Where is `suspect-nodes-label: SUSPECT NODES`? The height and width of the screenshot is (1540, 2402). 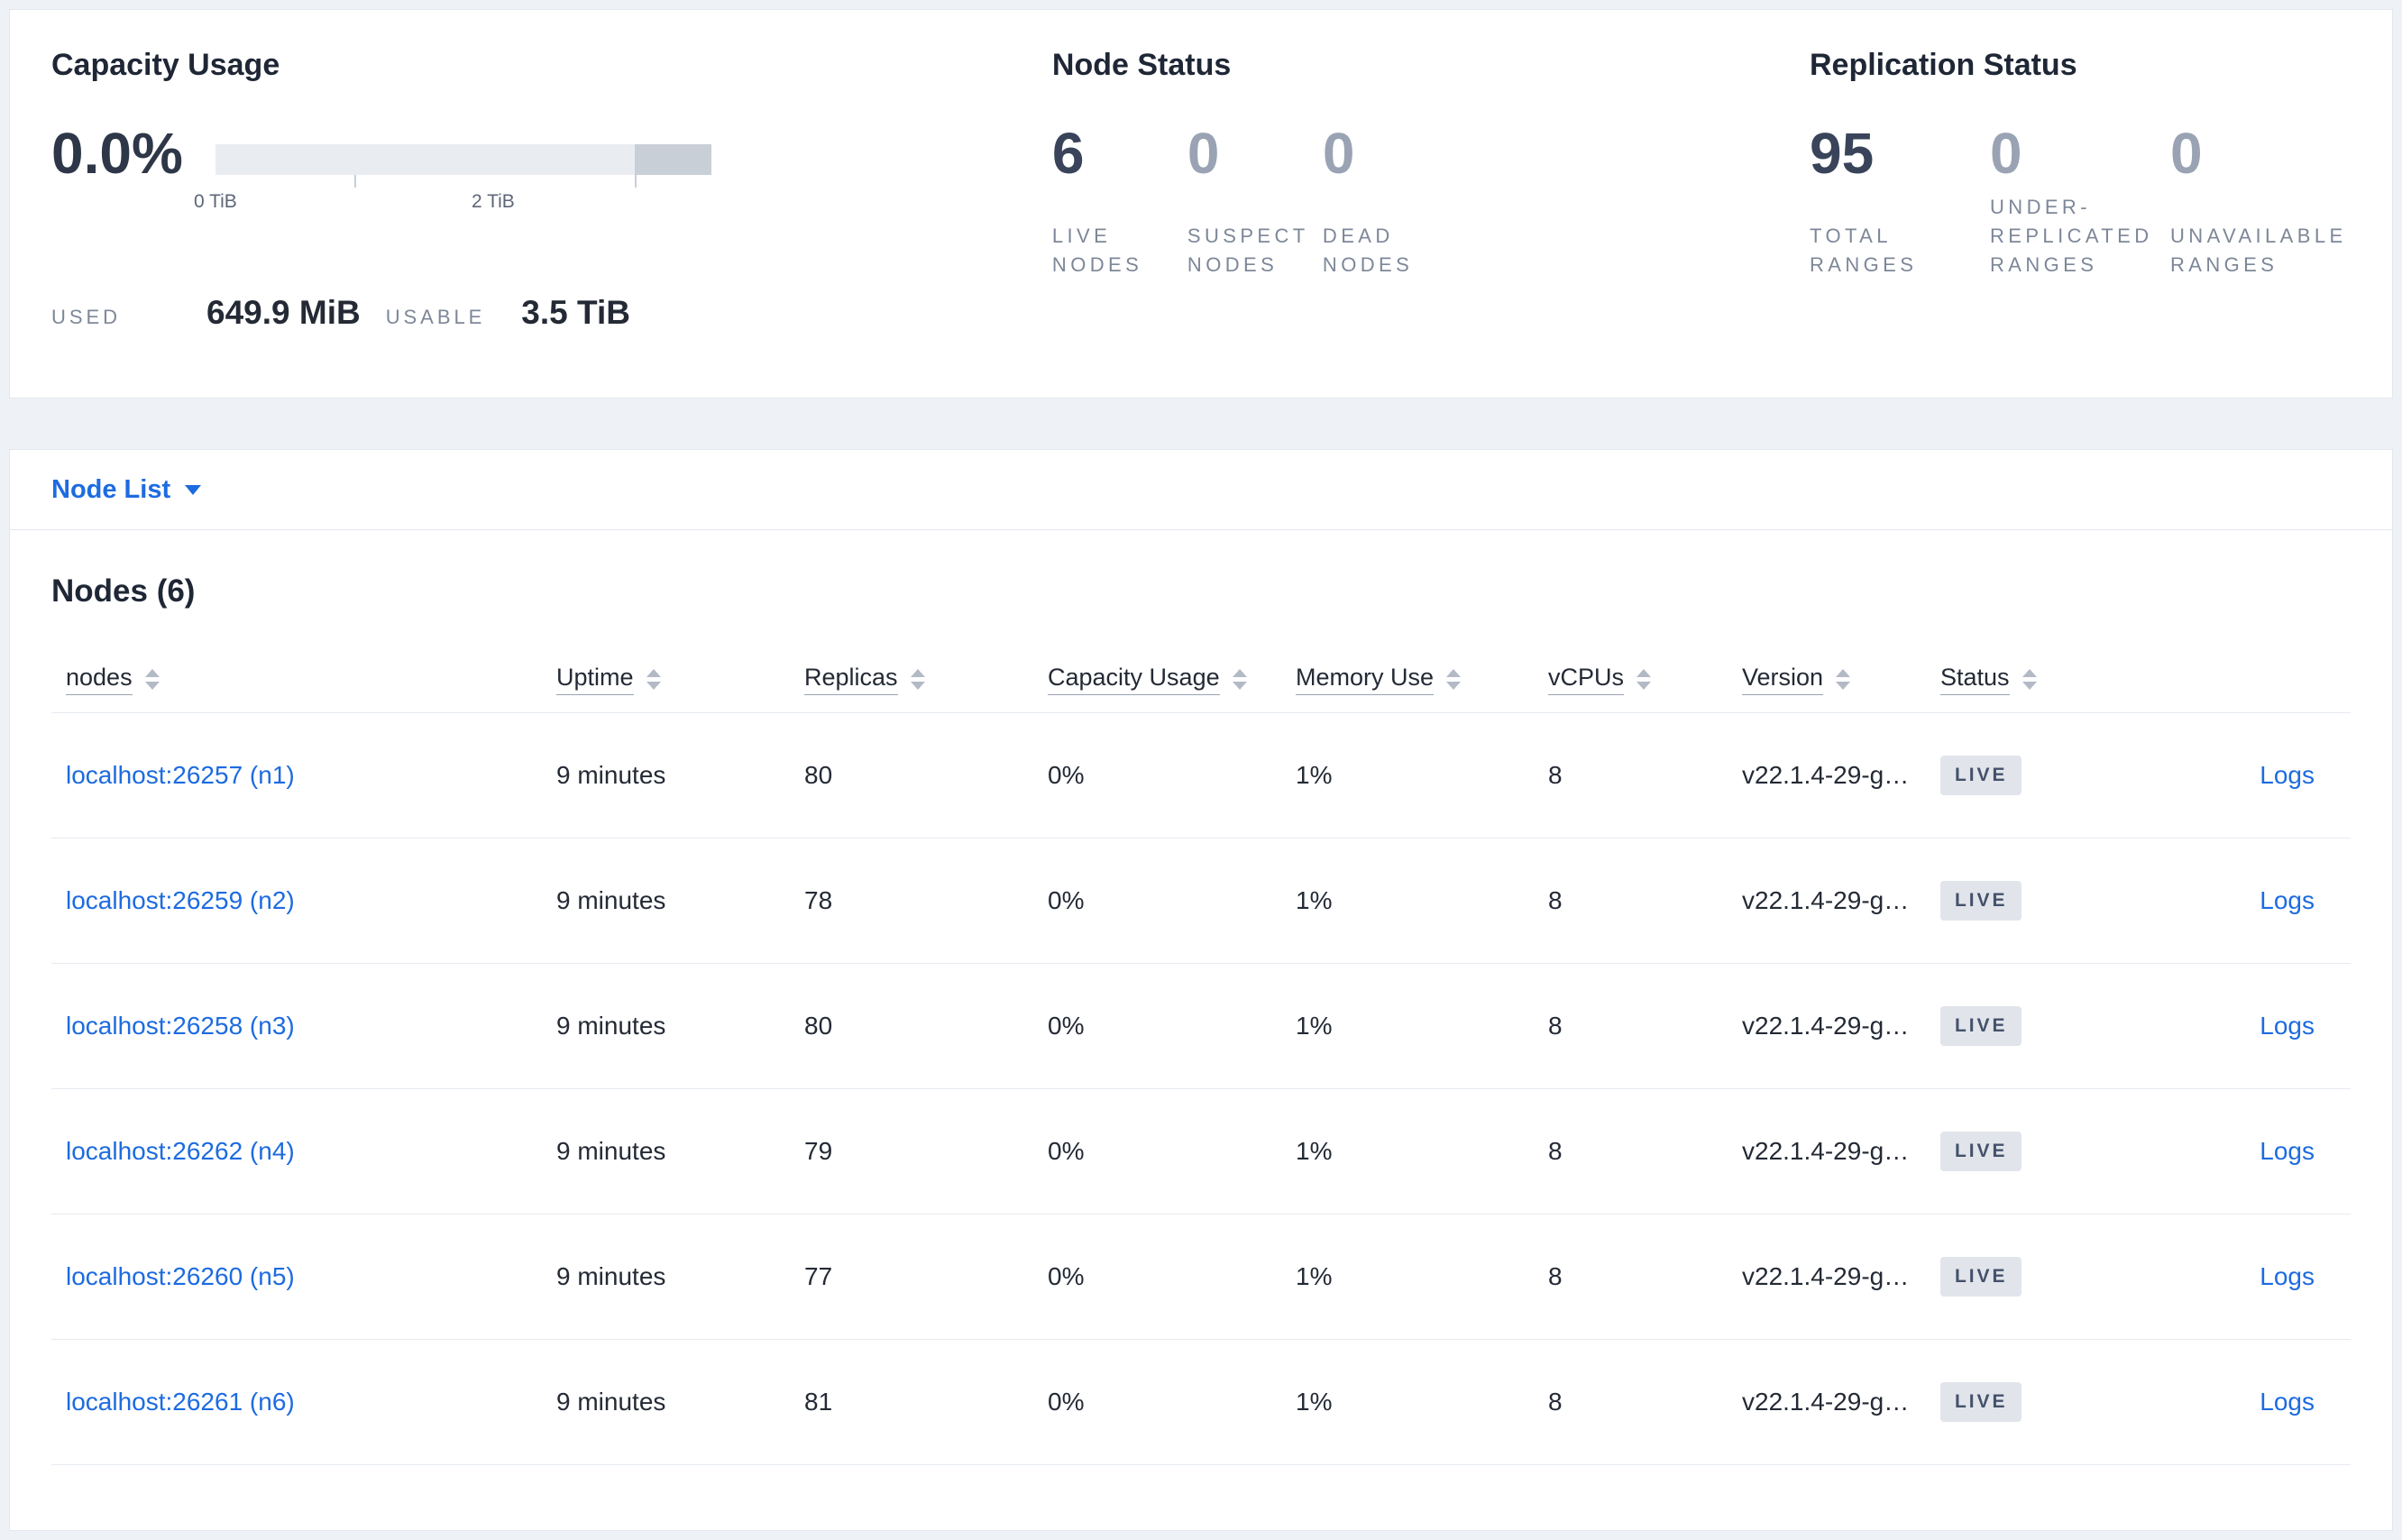 suspect-nodes-label: SUSPECT NODES is located at coordinates (1248, 251).